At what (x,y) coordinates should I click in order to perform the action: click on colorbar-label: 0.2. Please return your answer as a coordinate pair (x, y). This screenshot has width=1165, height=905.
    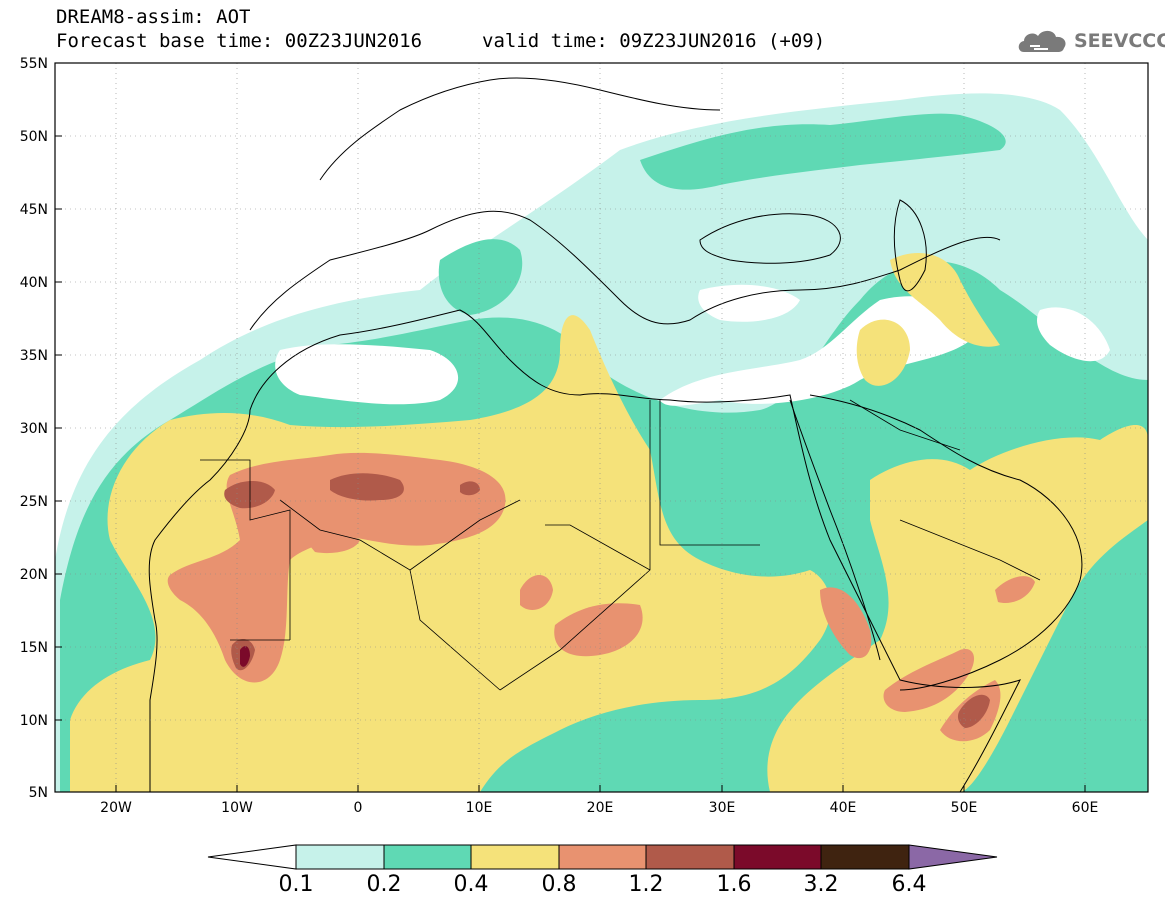
    Looking at the image, I should click on (384, 884).